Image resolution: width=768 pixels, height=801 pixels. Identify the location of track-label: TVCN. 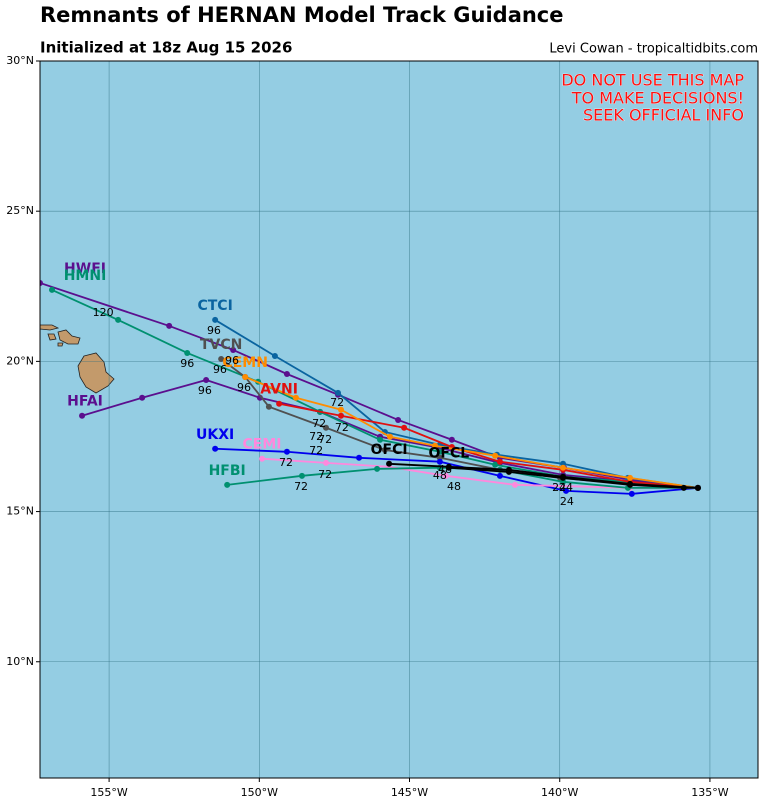
(221, 345).